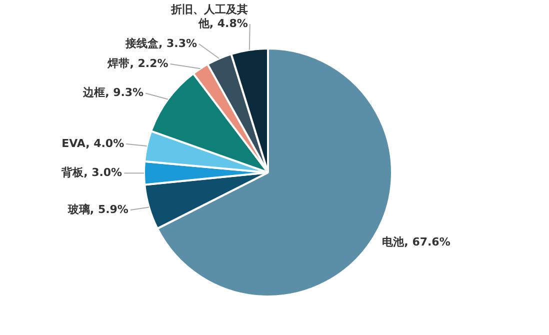 Image resolution: width=549 pixels, height=335 pixels. What do you see at coordinates (209, 16) in the screenshot?
I see `slice-label: 折旧、人工及其他, 4.8%` at bounding box center [209, 16].